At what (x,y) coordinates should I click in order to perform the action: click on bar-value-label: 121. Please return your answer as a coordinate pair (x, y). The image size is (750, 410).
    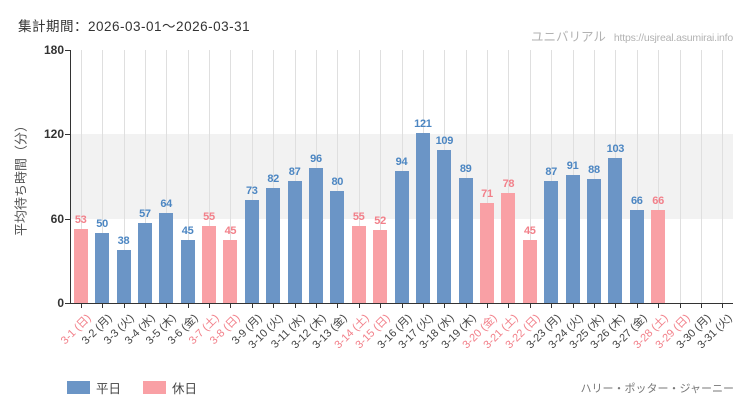
    Looking at the image, I should click on (423, 123).